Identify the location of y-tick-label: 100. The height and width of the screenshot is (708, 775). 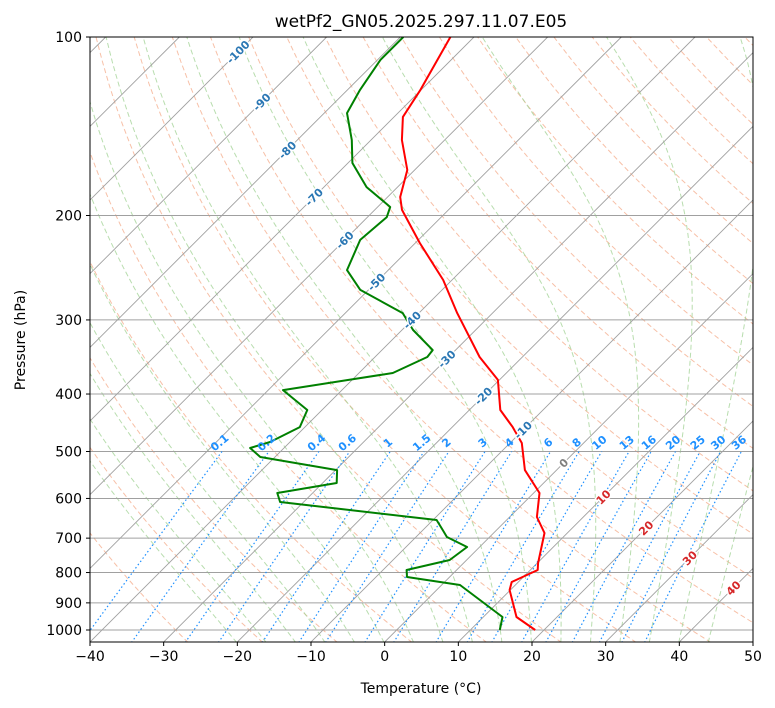
(68, 38).